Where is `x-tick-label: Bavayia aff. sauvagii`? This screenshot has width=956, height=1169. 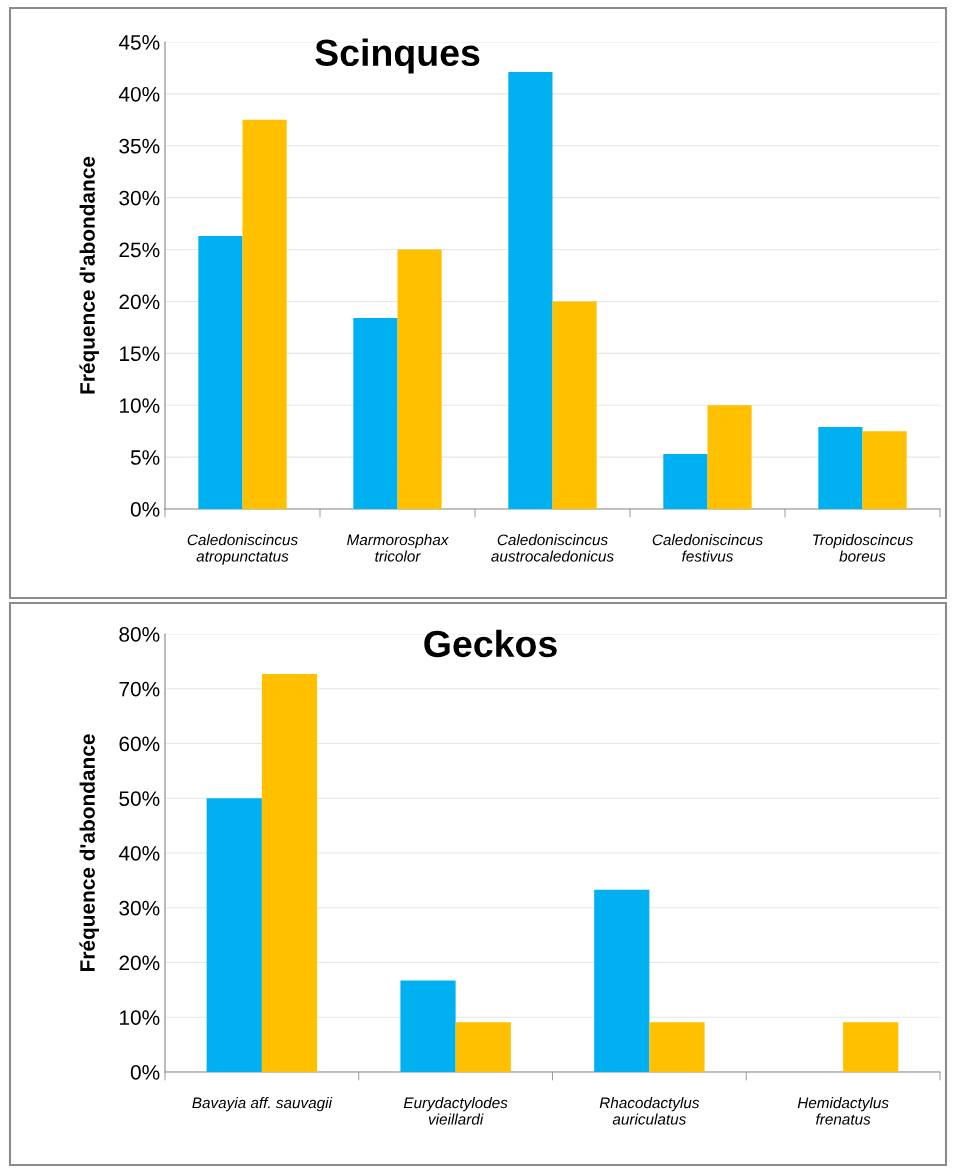
x-tick-label: Bavayia aff. sauvagii is located at coordinates (262, 1104).